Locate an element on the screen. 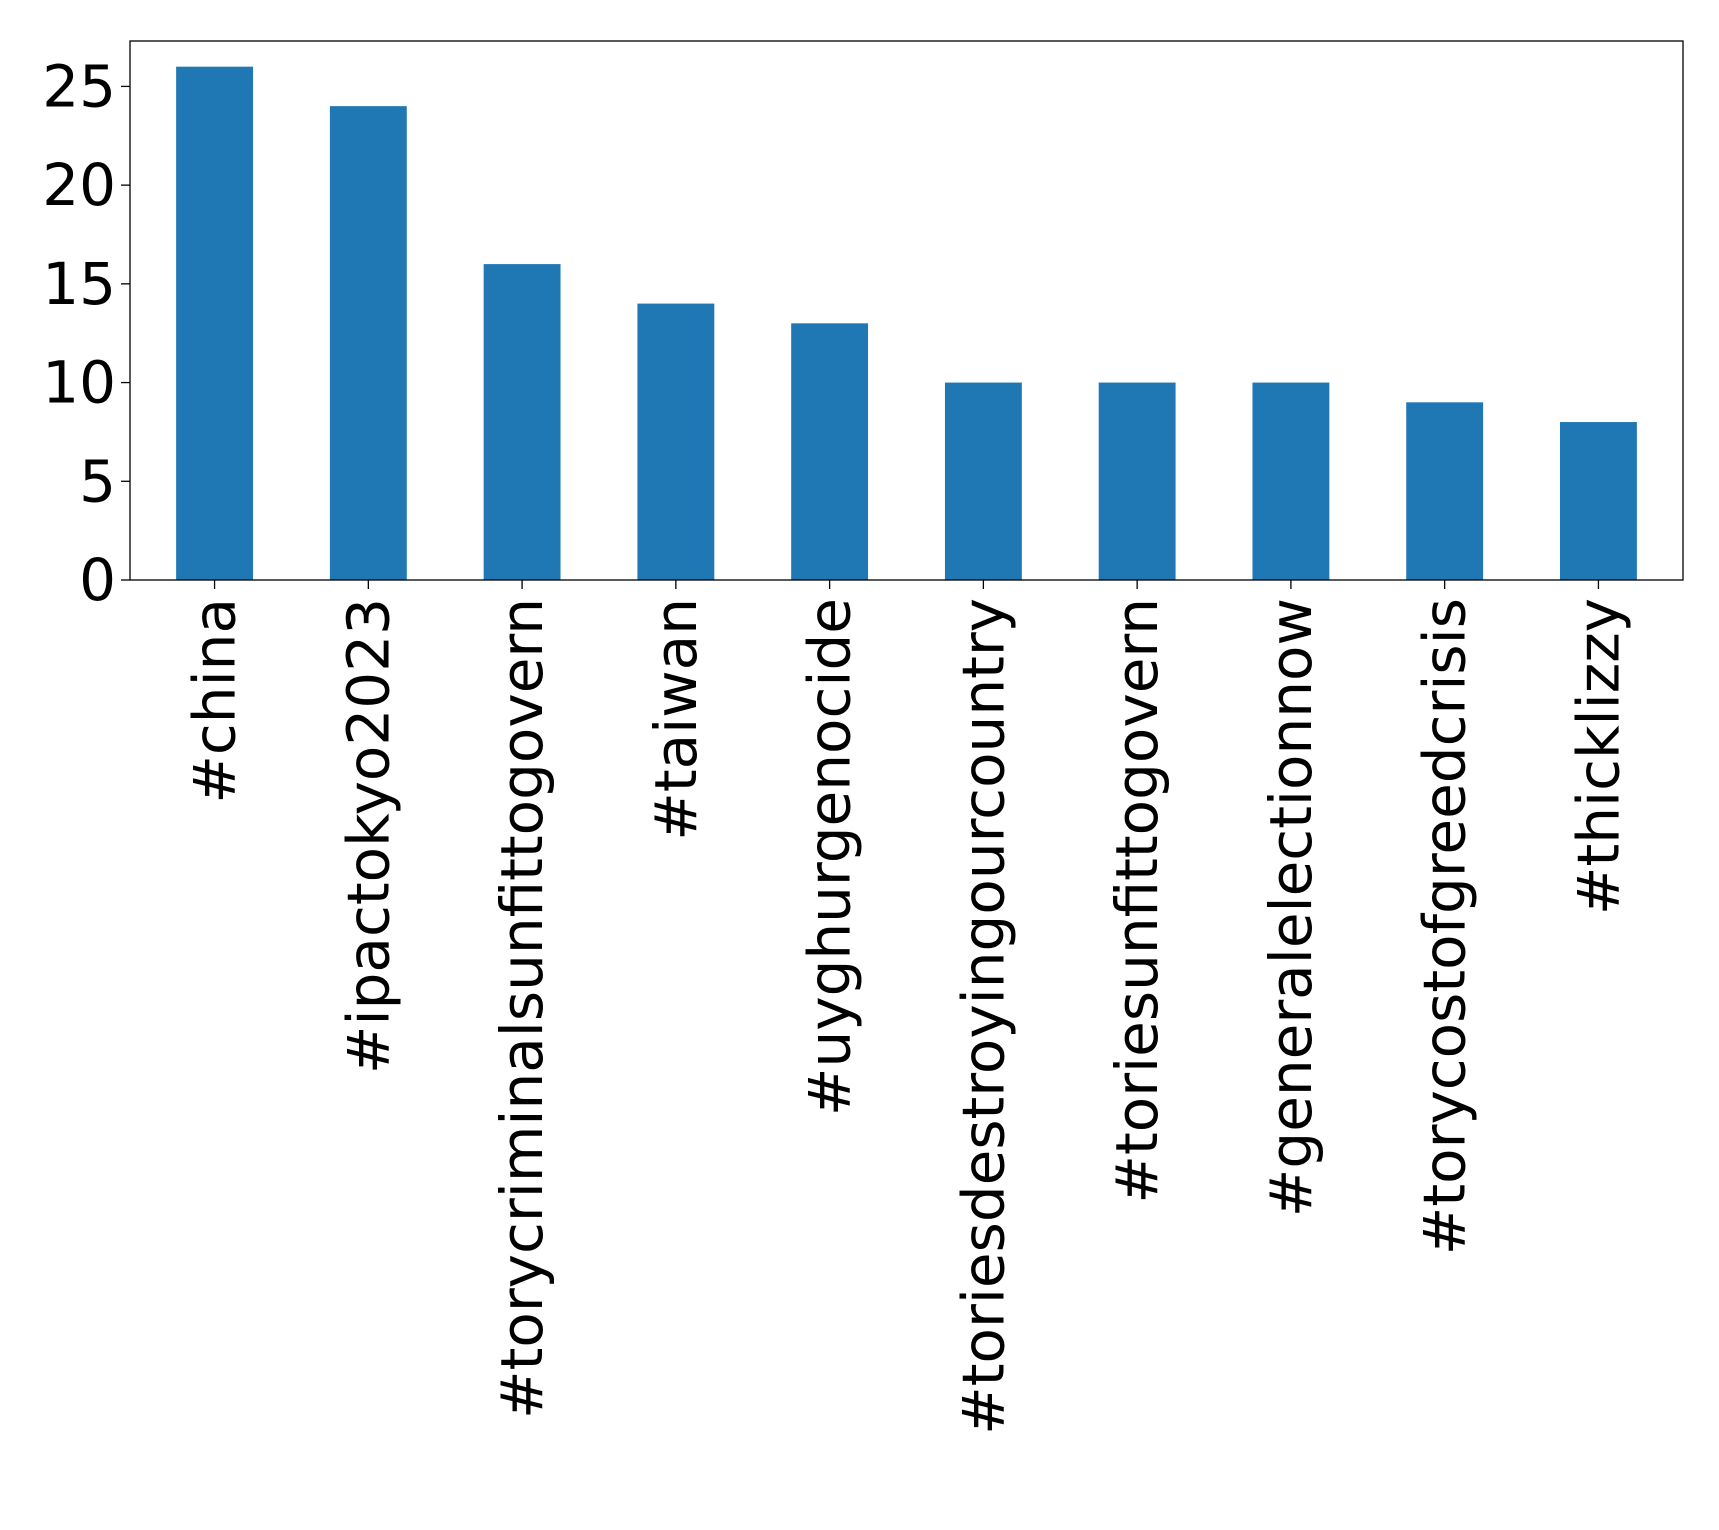 The image size is (1719, 1530). y-tick-label-3: 15 is located at coordinates (79, 284).